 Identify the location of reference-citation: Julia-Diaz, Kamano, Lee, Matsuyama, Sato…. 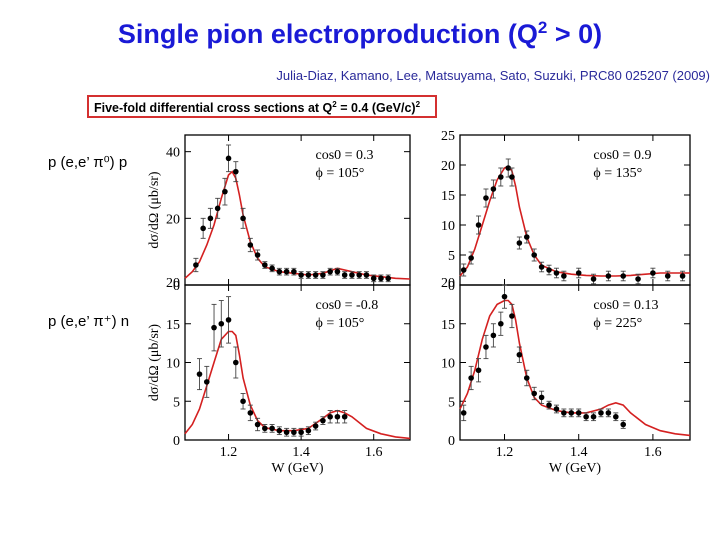
(493, 75).